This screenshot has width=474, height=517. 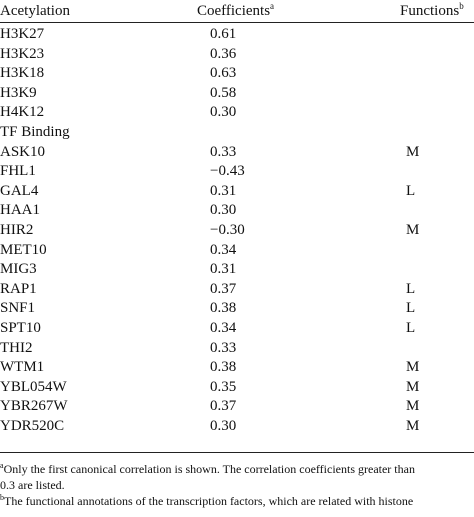 I want to click on row-name: WTM1, so click(x=22, y=367).